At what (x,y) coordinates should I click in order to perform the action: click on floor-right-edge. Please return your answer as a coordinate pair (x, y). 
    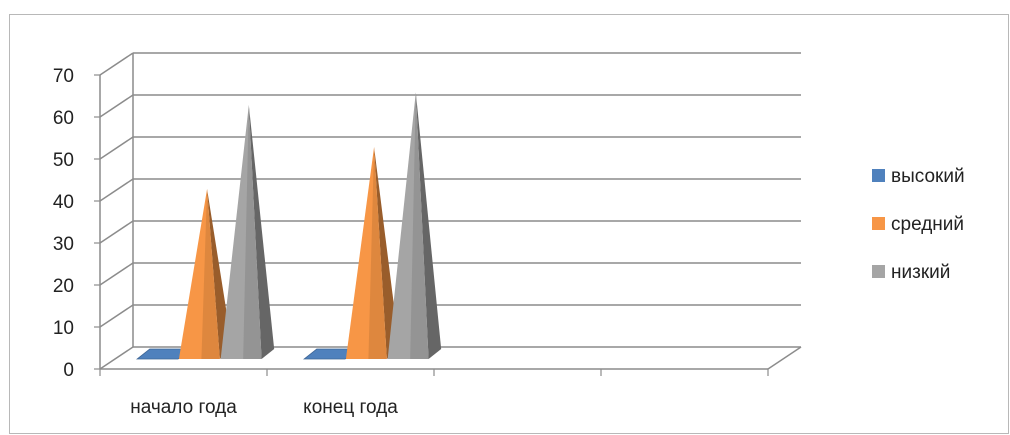
    Looking at the image, I should click on (784, 358).